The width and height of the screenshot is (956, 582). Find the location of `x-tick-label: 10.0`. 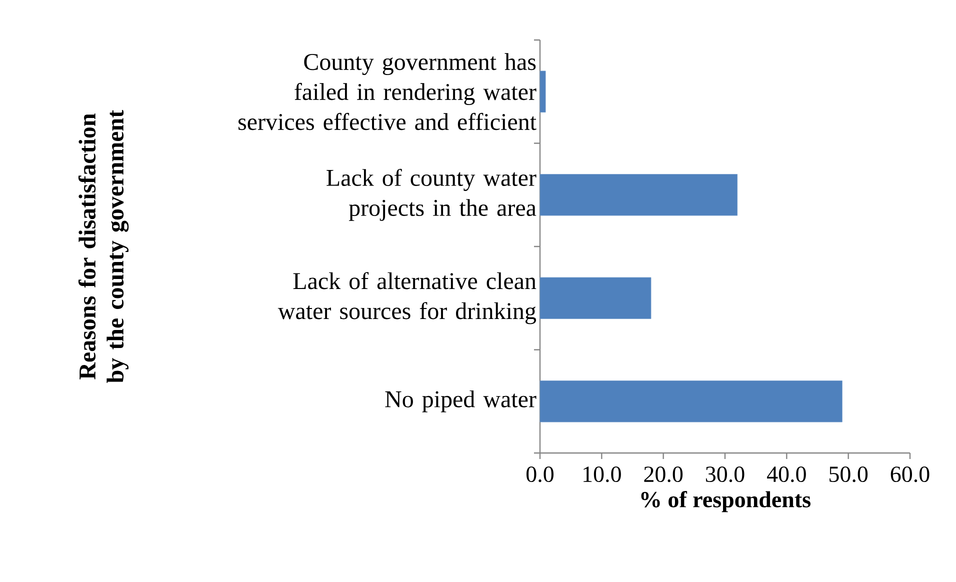

x-tick-label: 10.0 is located at coordinates (602, 474).